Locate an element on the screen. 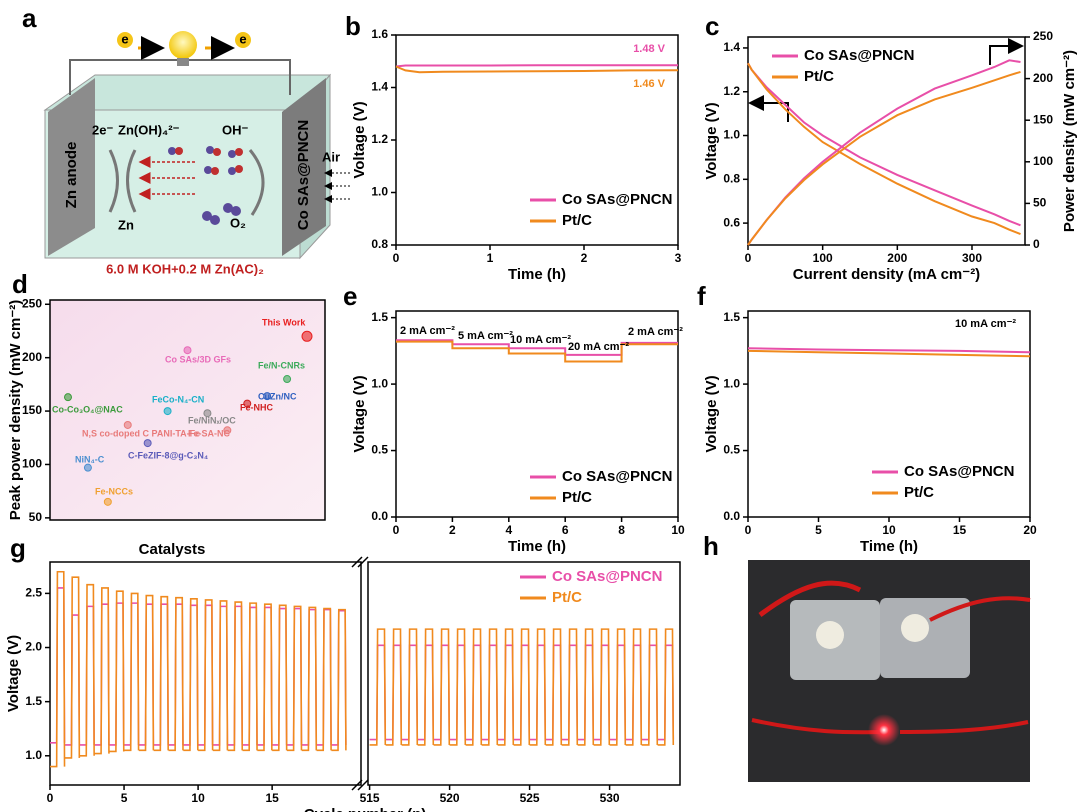  x-axis-label: Catalysts is located at coordinates (172, 549).